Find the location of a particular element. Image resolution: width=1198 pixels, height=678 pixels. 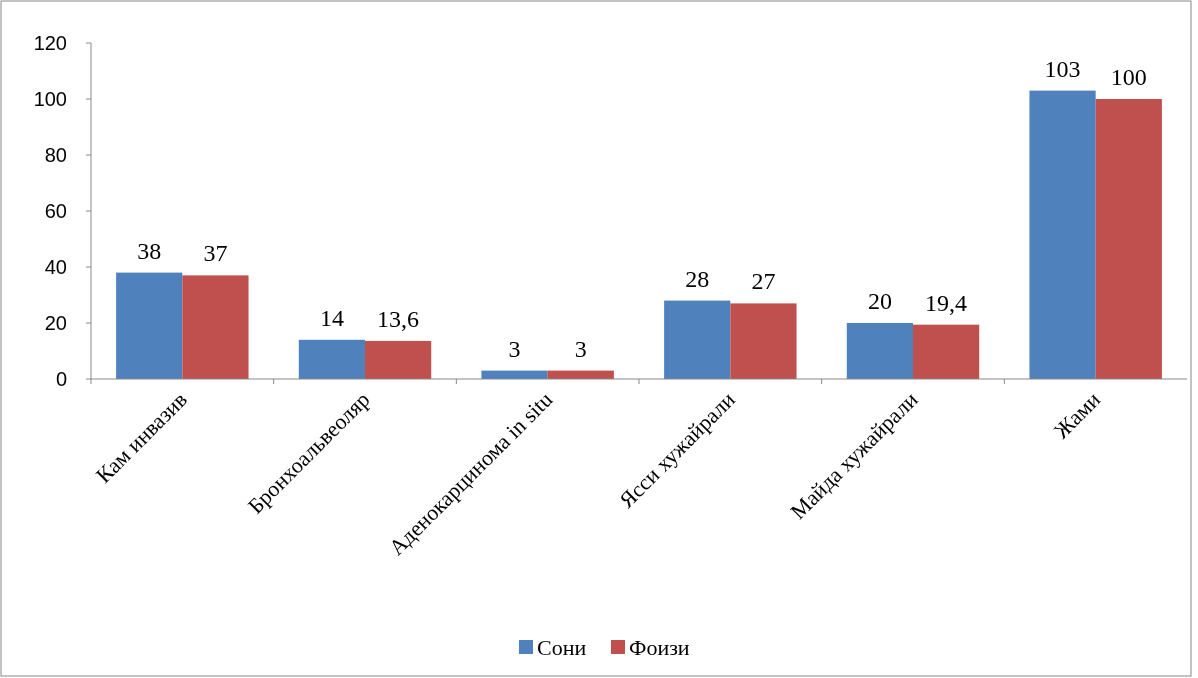

y-tick-label: 0 is located at coordinates (61, 379).